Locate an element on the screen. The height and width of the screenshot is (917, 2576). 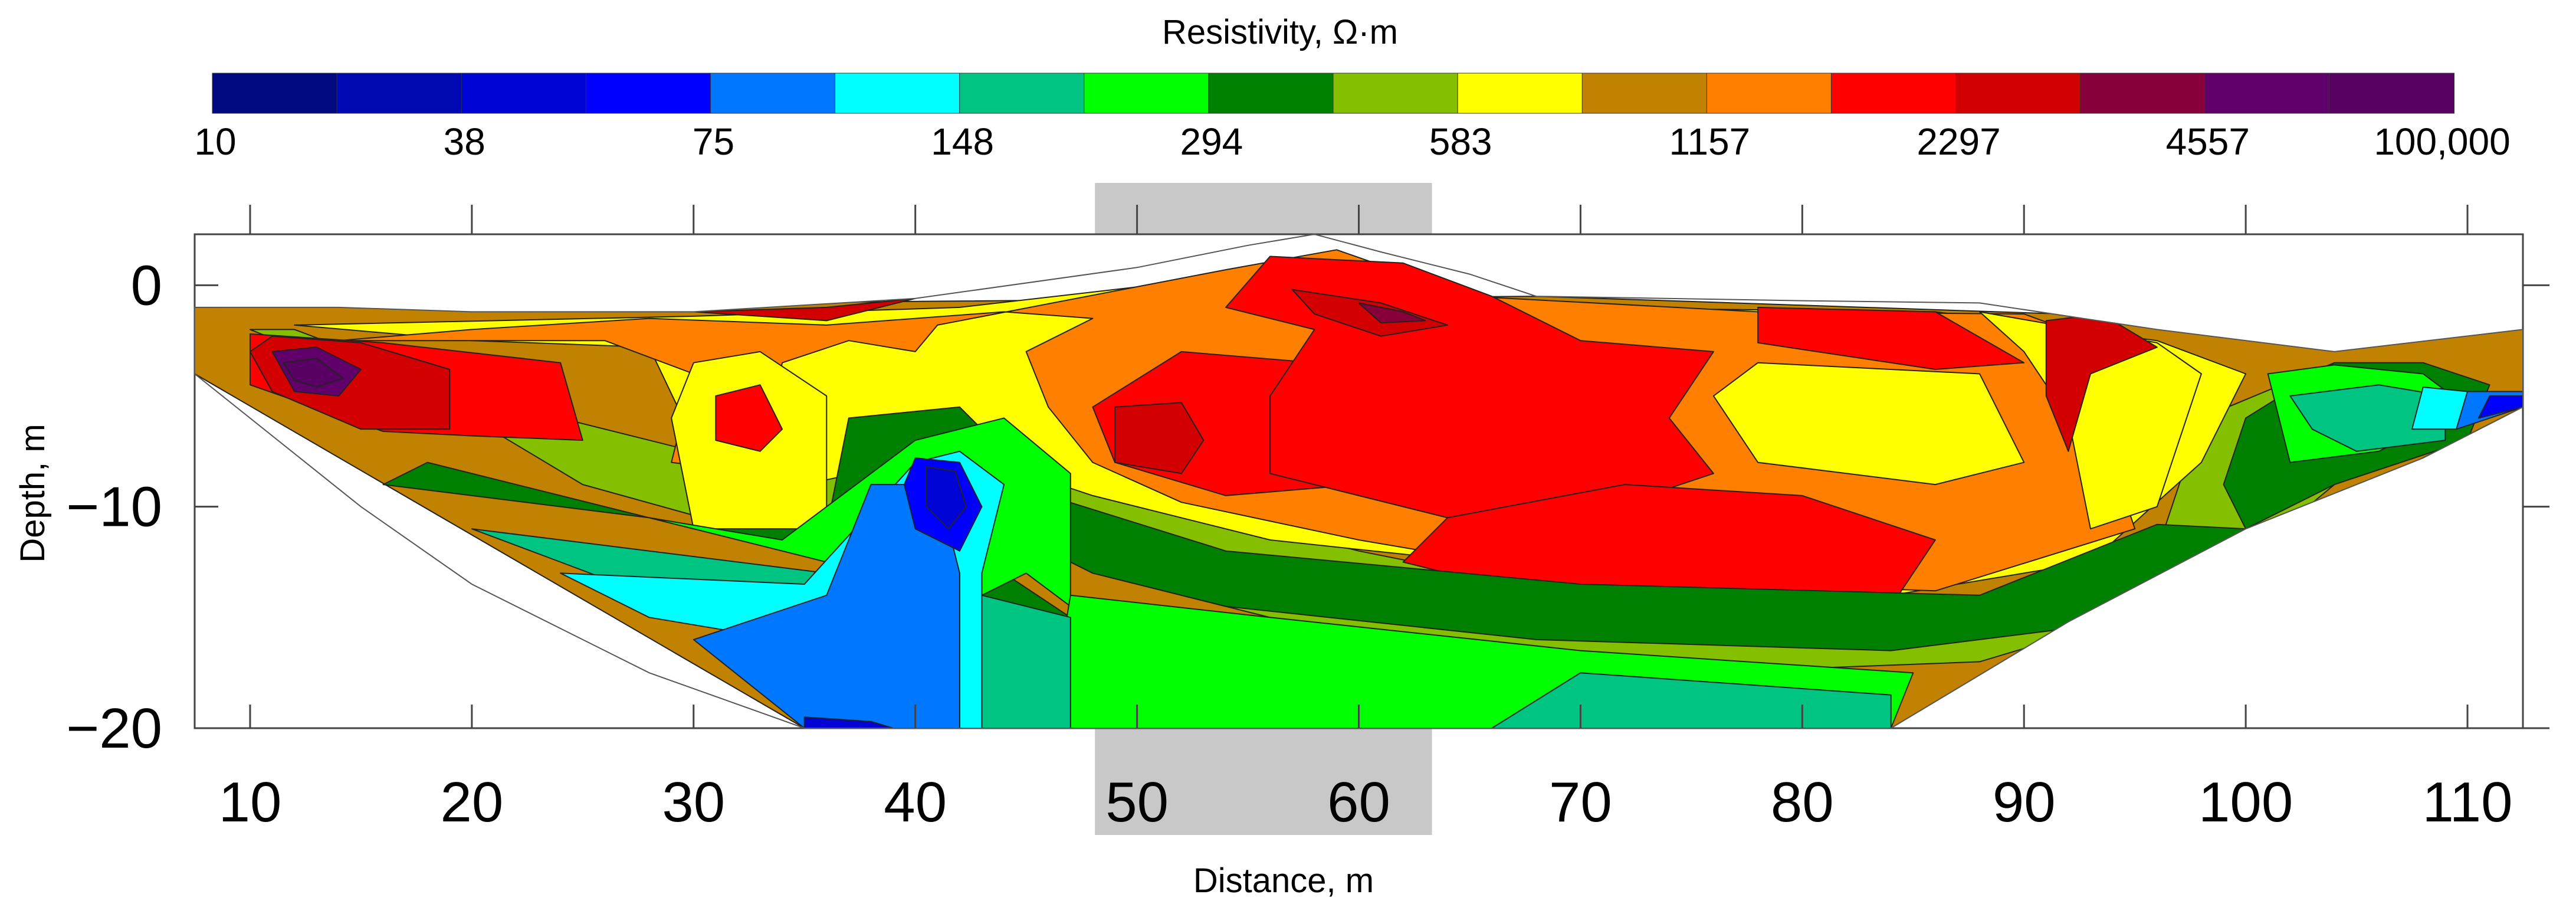
top-ticks is located at coordinates (1359, 219).